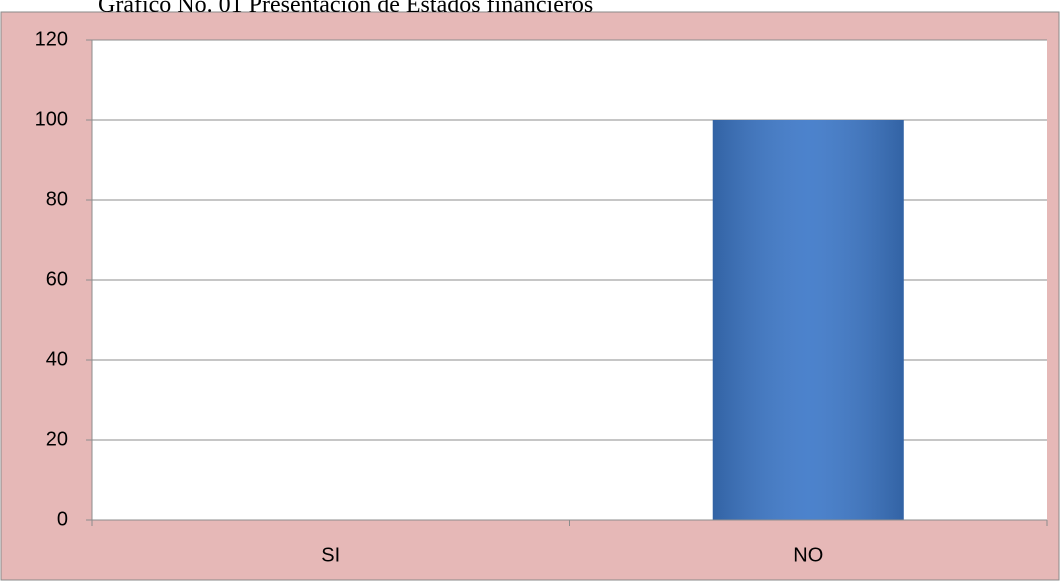 The image size is (1061, 587). Describe the element at coordinates (51, 39) in the screenshot. I see `y-tick-label: 120` at that location.